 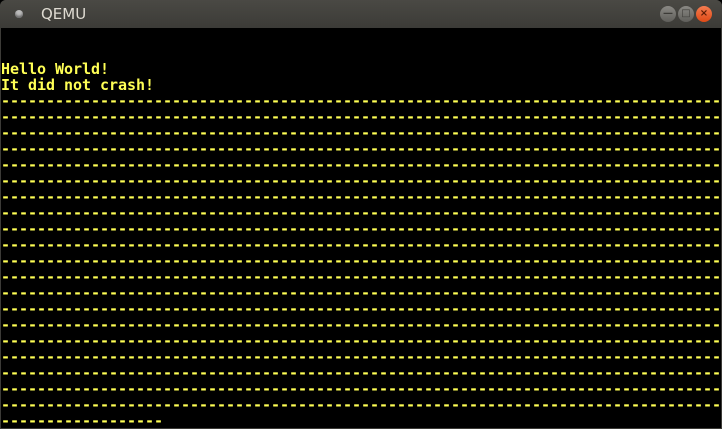 What do you see at coordinates (361, 14) in the screenshot?
I see `title-bar: QEMU — □ ×` at bounding box center [361, 14].